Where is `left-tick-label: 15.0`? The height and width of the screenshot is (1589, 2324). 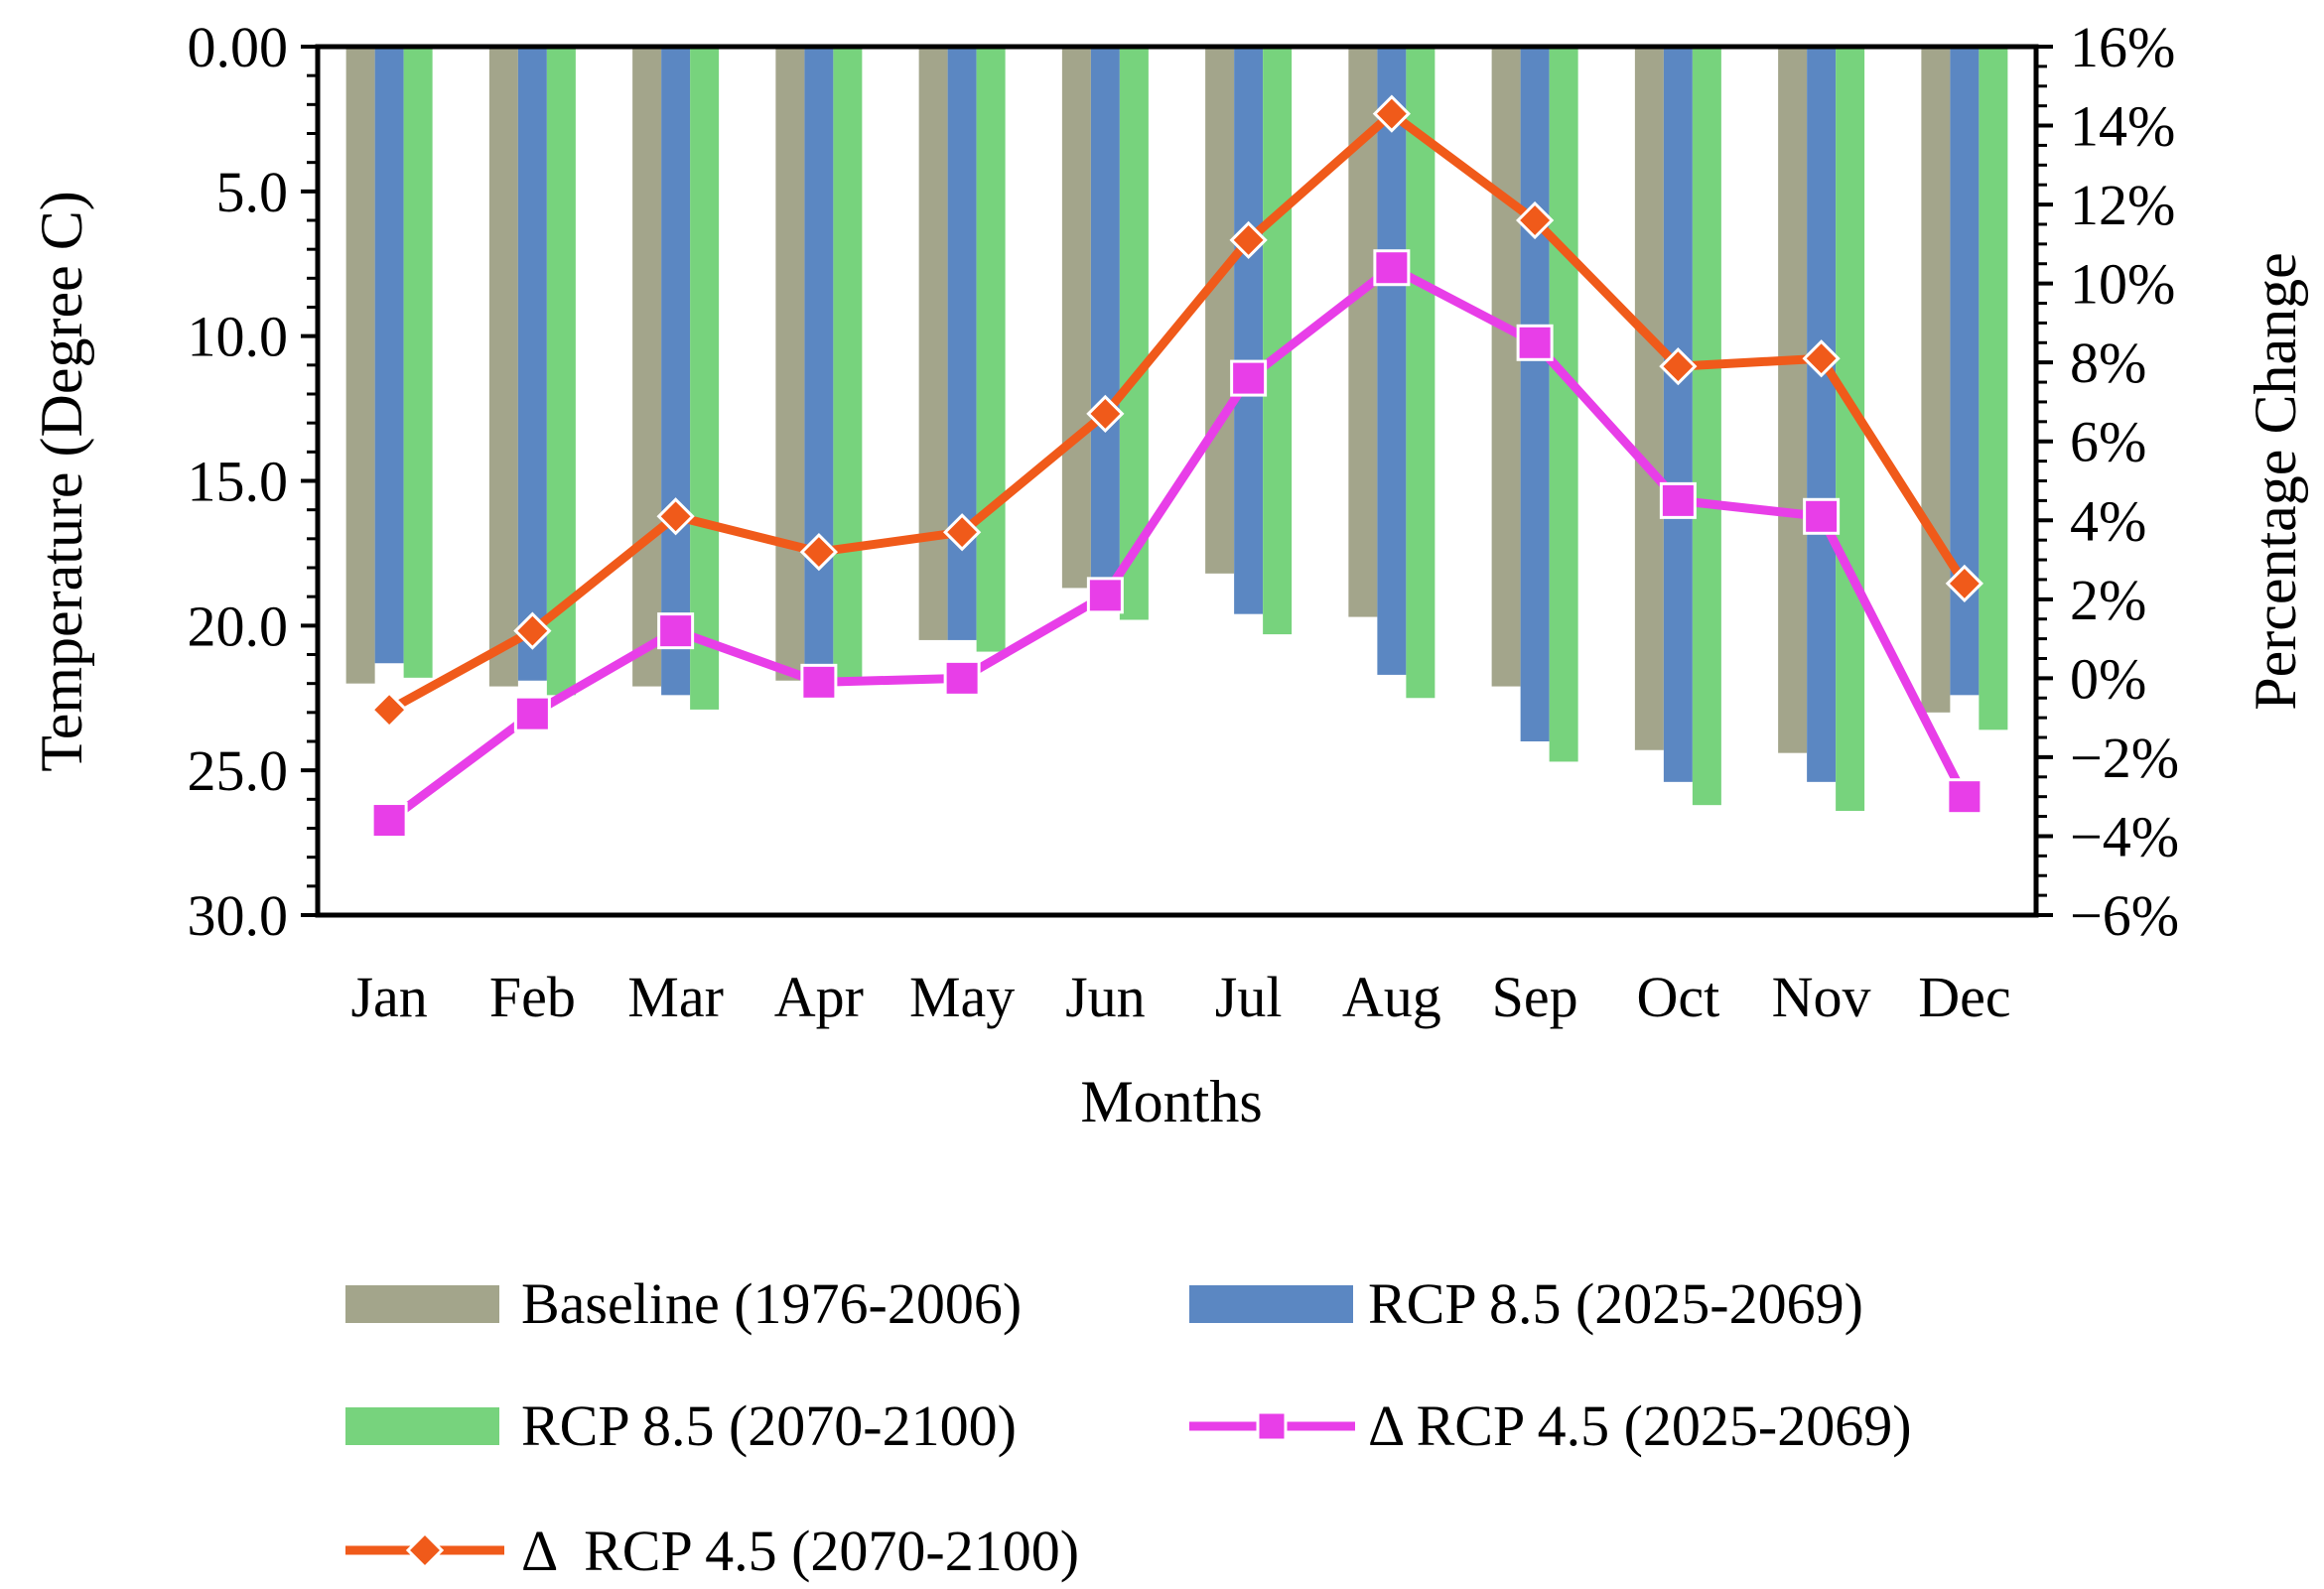
left-tick-label: 15.0 is located at coordinates (239, 482).